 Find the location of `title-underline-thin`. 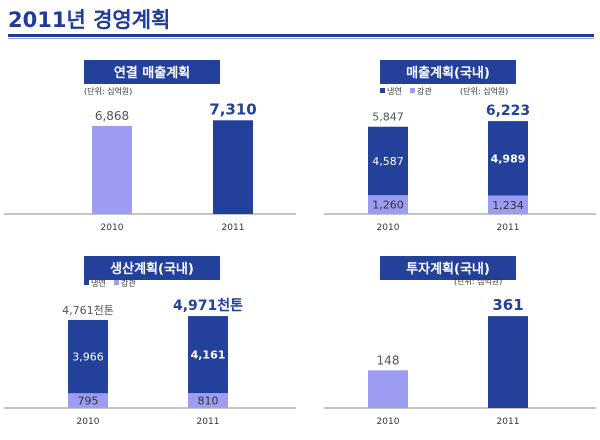

title-underline-thin is located at coordinates (301, 38).